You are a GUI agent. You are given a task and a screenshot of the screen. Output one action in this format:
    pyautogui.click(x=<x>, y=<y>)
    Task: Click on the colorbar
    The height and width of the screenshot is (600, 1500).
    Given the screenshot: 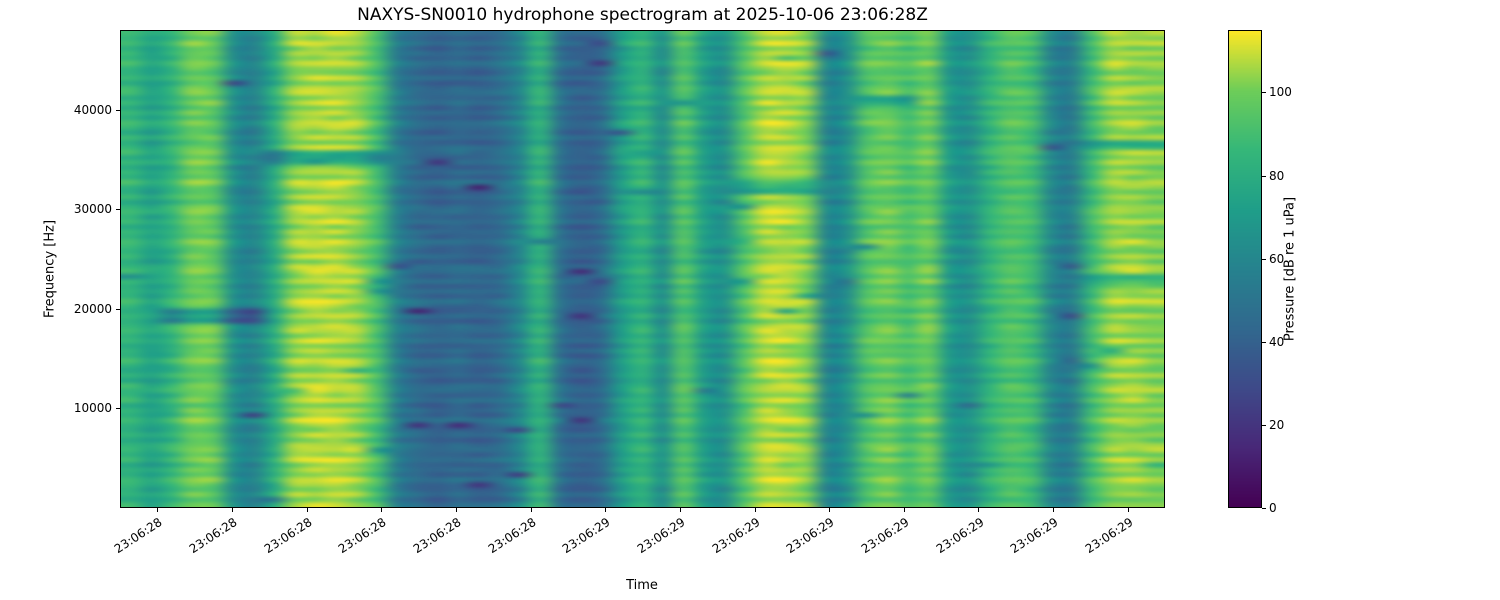 What is the action you would take?
    pyautogui.click(x=1245, y=269)
    